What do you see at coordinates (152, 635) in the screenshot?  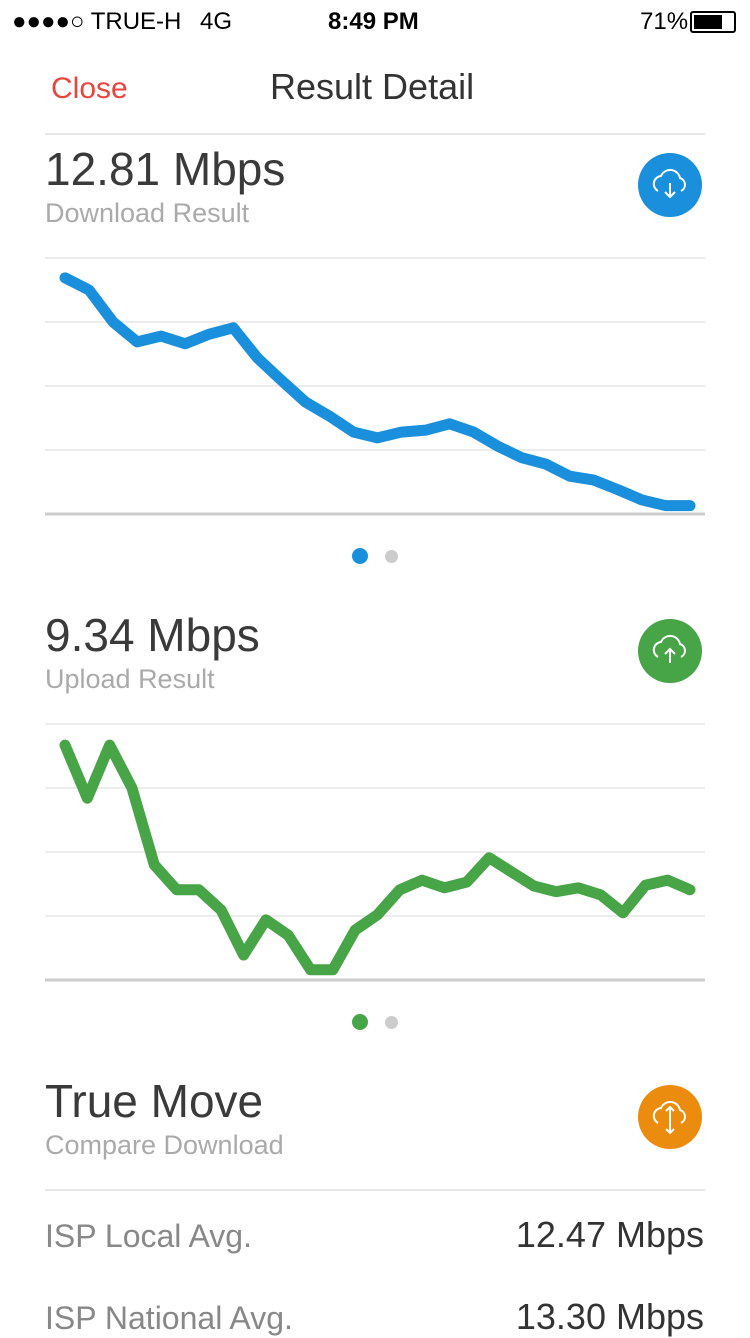 I see `upload-speed: 9.34 Mbps` at bounding box center [152, 635].